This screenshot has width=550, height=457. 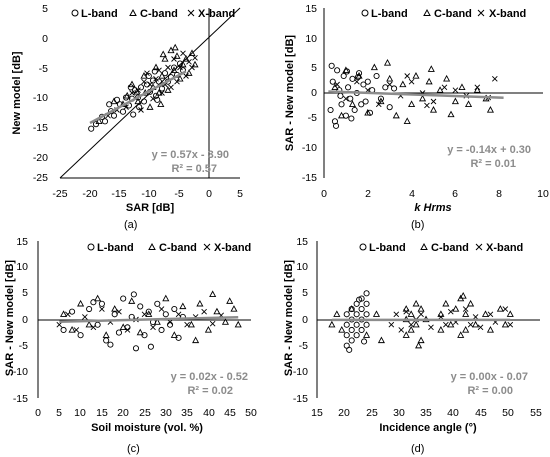 I want to click on y-tick-label: 15, so click(x=311, y=9).